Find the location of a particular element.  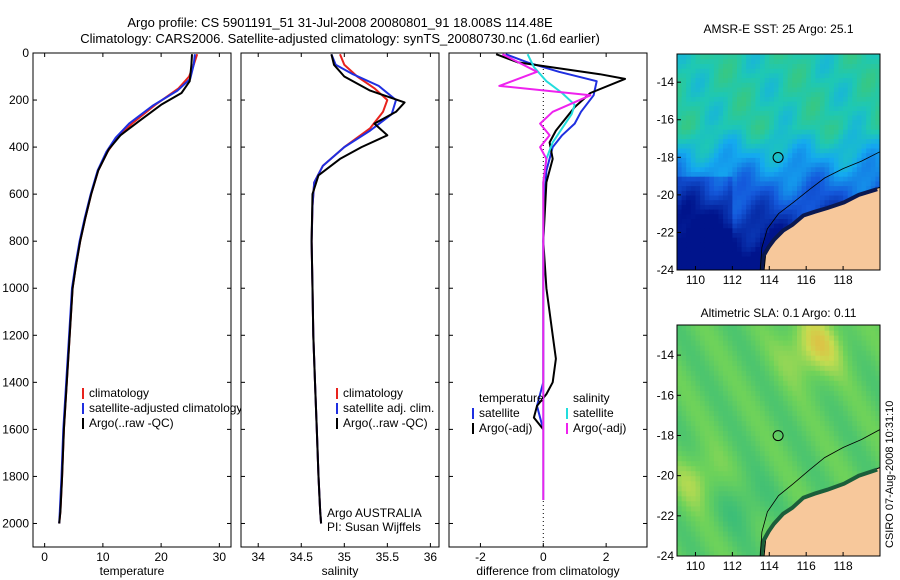

legend-label: satellite-adjusted climatology is located at coordinates (165, 408).